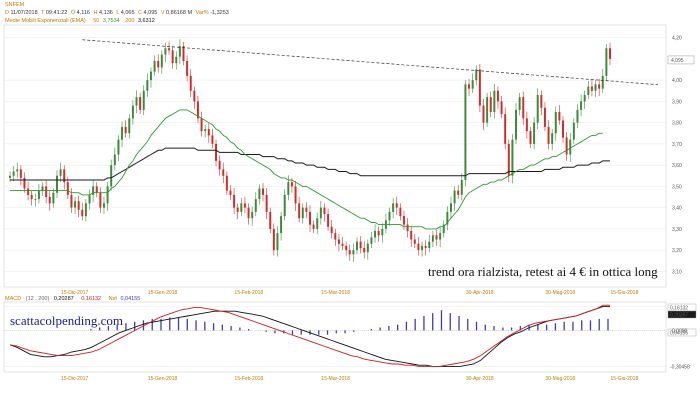 The height and width of the screenshot is (414, 700). What do you see at coordinates (677, 81) in the screenshot?
I see `price-tick-label: 4,00` at bounding box center [677, 81].